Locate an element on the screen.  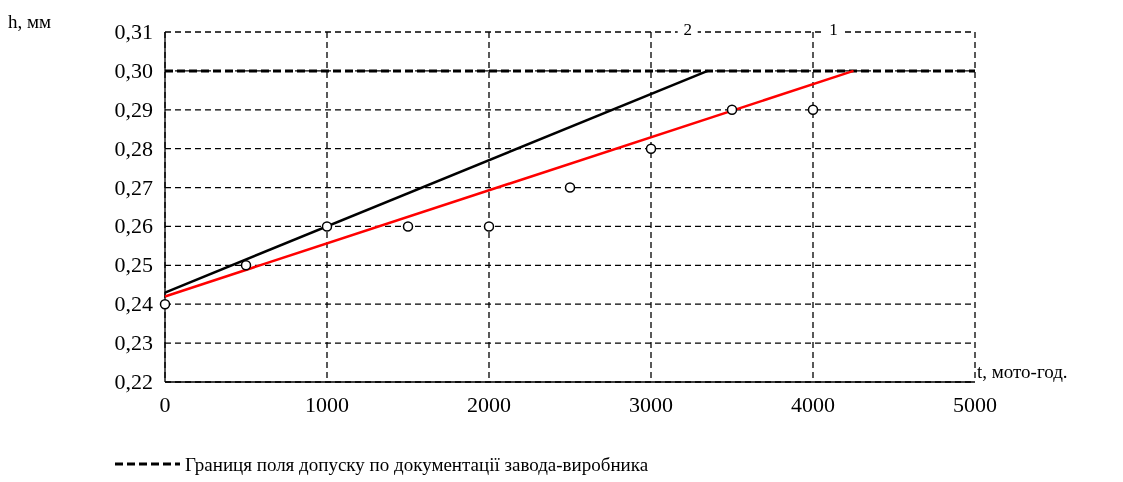
x-tick-label: 2000 is located at coordinates (489, 404).